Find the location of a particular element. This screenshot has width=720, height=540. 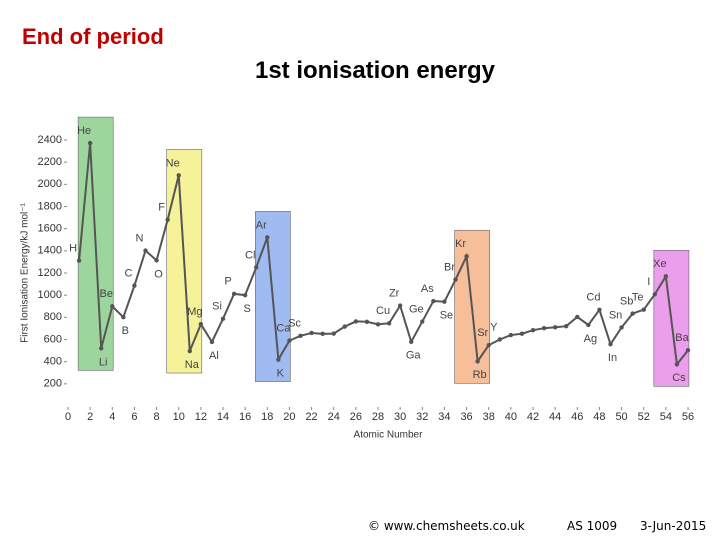

point-label: Kr is located at coordinates (460, 244).